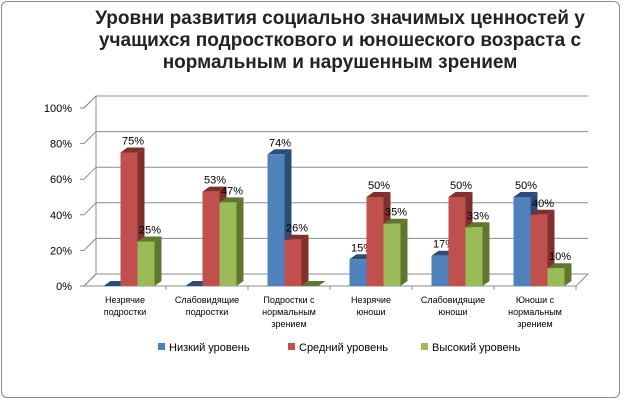  What do you see at coordinates (535, 300) in the screenshot?
I see `x-tick-label: Юноши с` at bounding box center [535, 300].